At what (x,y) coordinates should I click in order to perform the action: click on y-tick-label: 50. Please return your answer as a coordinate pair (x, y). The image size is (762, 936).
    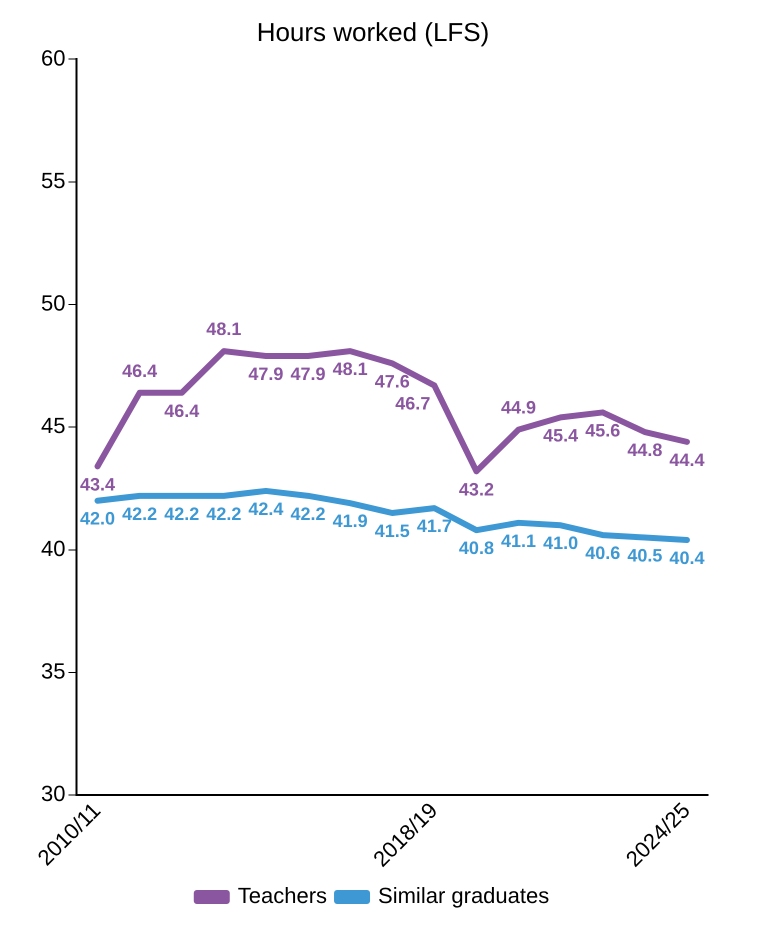
    Looking at the image, I should click on (53, 303).